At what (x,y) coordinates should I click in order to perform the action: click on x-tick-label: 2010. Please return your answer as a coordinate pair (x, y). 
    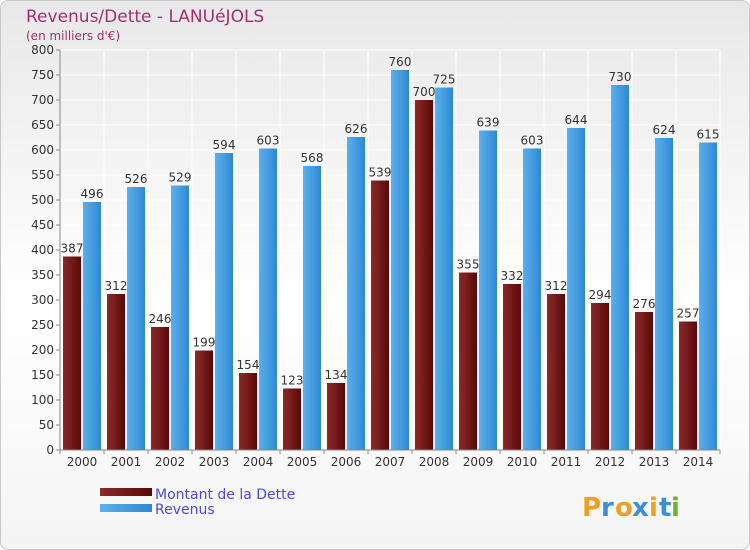
    Looking at the image, I should click on (522, 462).